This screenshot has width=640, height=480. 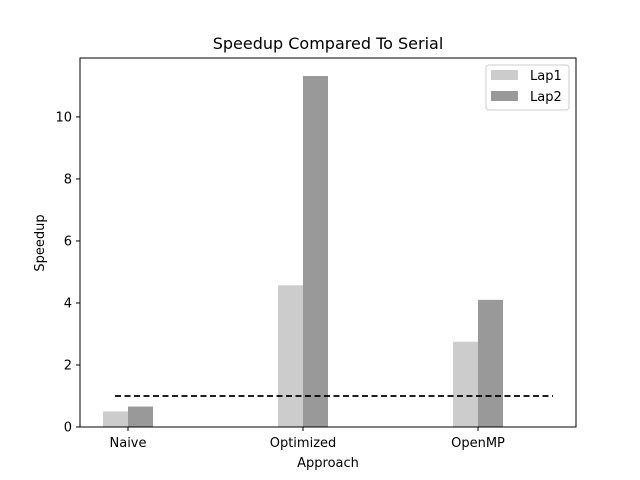 What do you see at coordinates (527, 87) in the screenshot?
I see `legend: Lap1 Lap2` at bounding box center [527, 87].